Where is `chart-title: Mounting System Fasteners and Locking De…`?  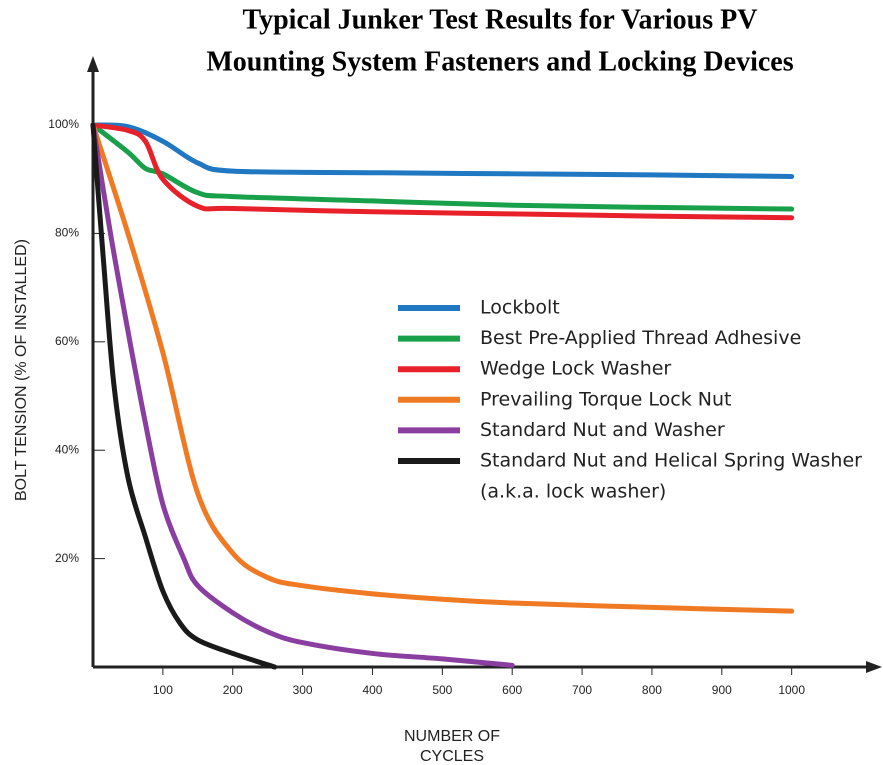
chart-title: Mounting System Fasteners and Locking De… is located at coordinates (499, 61).